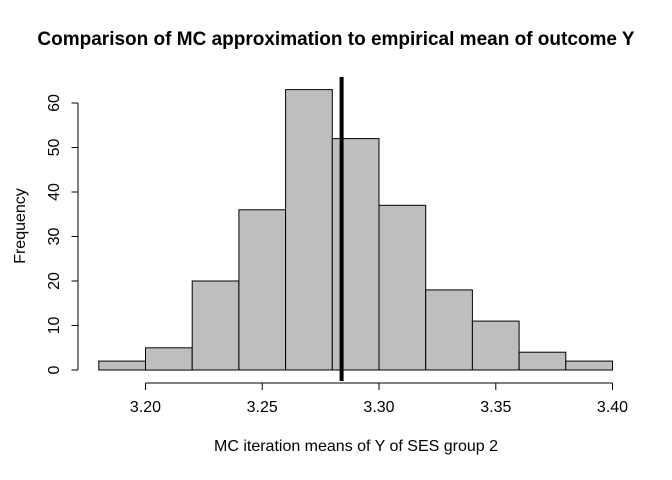  I want to click on x-tick-label: 3.25, so click(262, 407).